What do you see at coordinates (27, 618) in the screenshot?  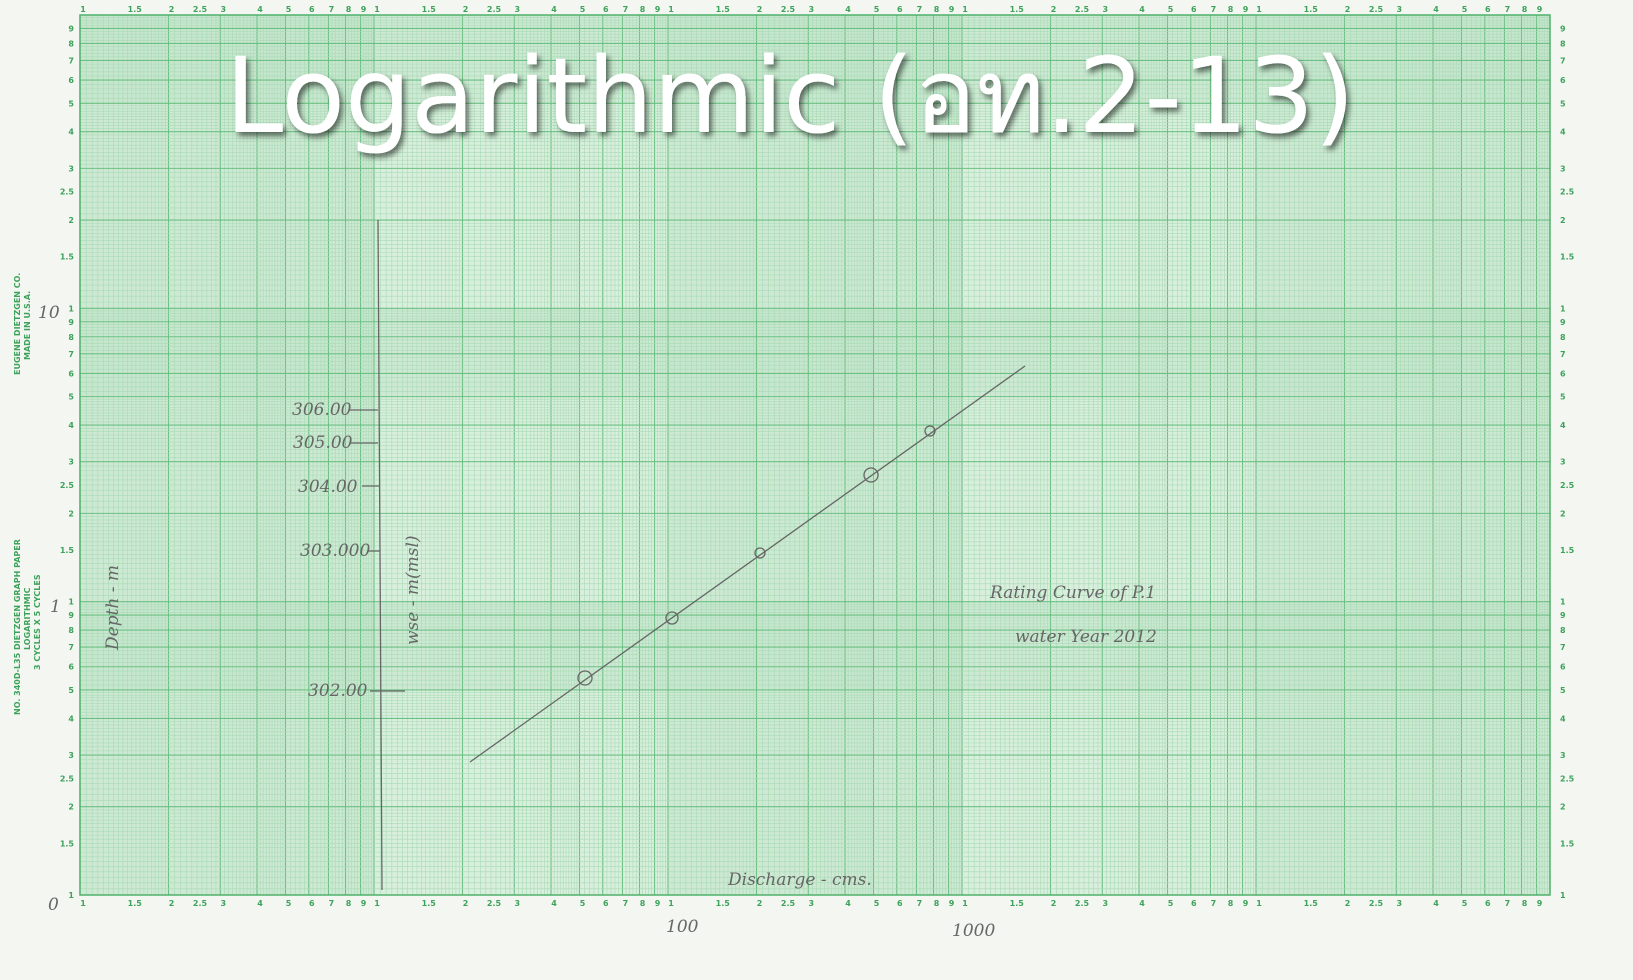 I see `imprint: LOGARITHMIC` at bounding box center [27, 618].